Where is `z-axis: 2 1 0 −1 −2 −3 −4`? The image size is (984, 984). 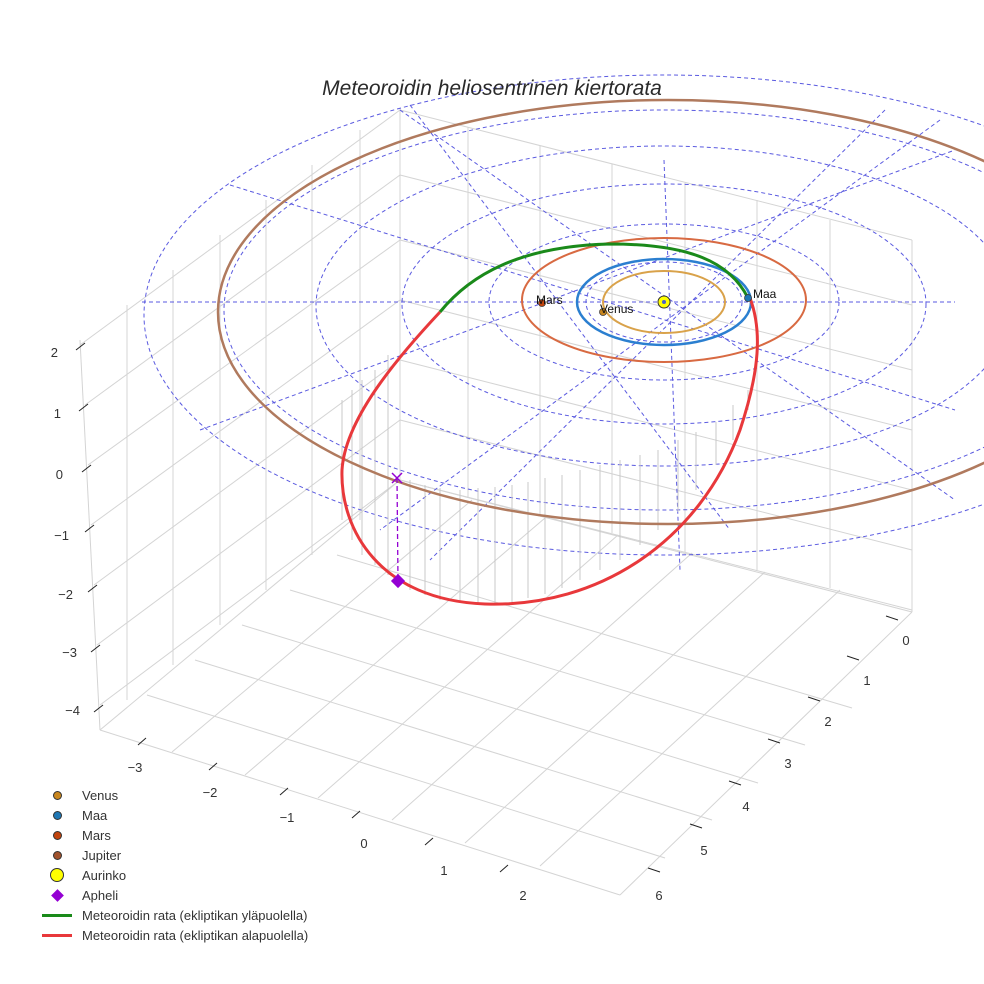
z-axis: 2 1 0 −1 −2 −3 −4 is located at coordinates (77, 530).